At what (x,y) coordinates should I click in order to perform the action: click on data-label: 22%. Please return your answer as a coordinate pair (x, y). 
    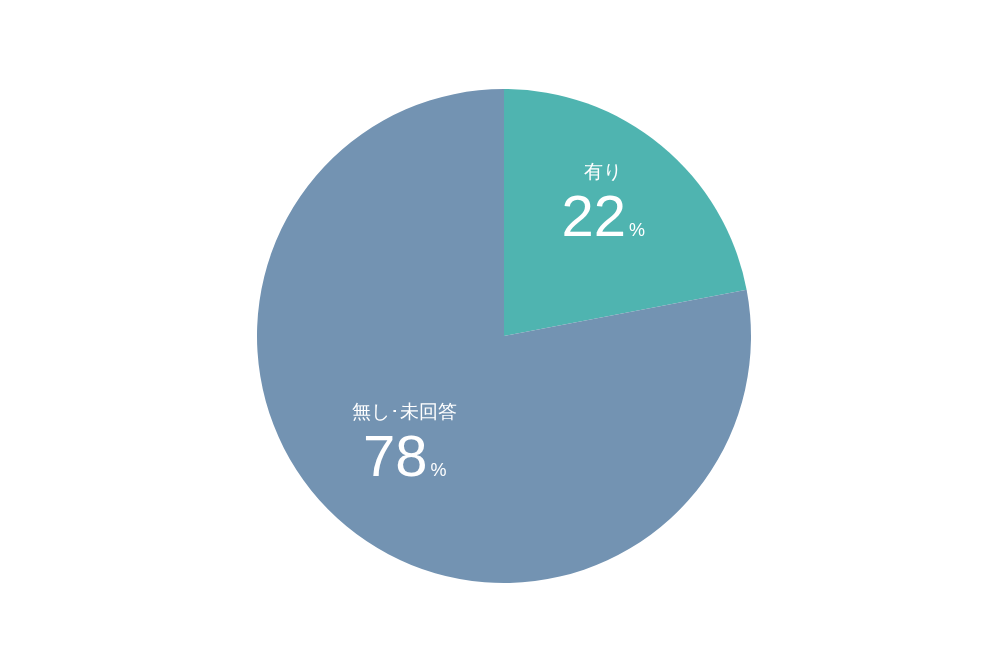
    Looking at the image, I should click on (603, 216).